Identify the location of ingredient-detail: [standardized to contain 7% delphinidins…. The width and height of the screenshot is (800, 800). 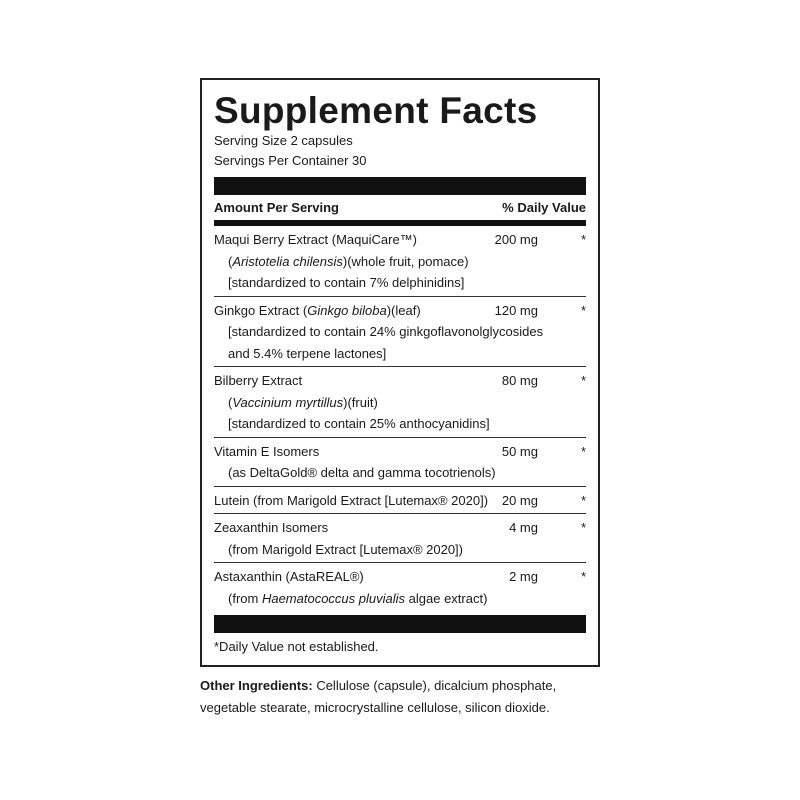
(400, 283).